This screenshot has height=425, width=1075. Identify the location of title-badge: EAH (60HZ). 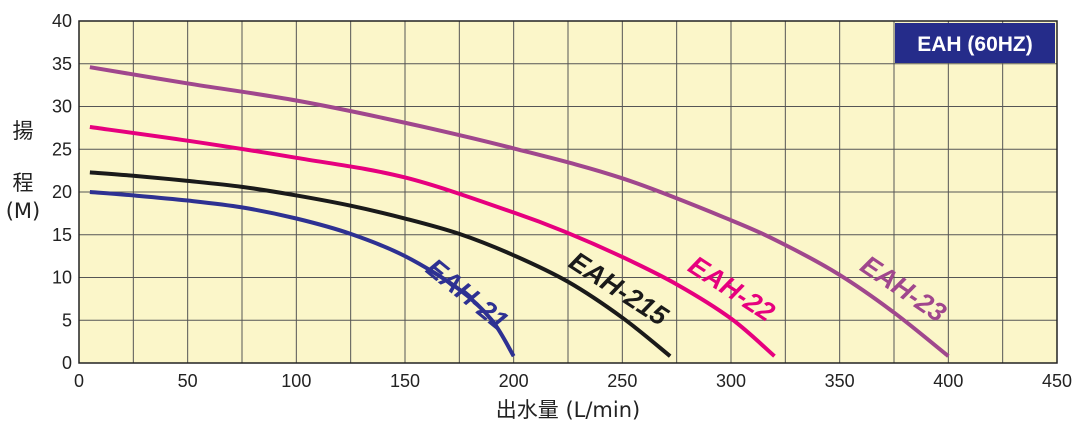
(975, 43).